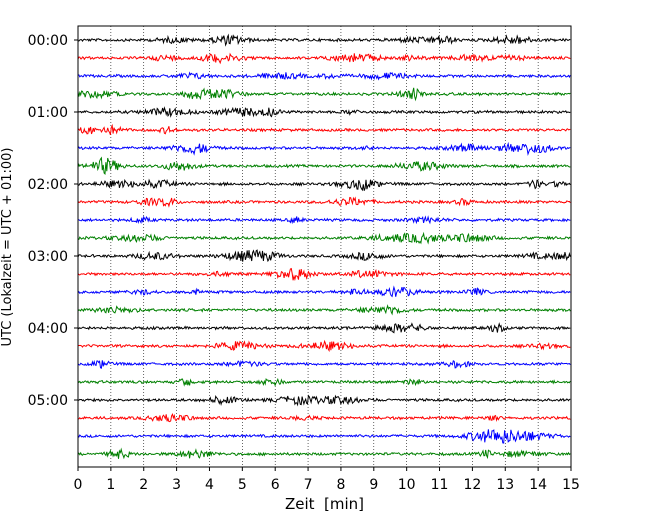  I want to click on x-tick-label: 5, so click(242, 485).